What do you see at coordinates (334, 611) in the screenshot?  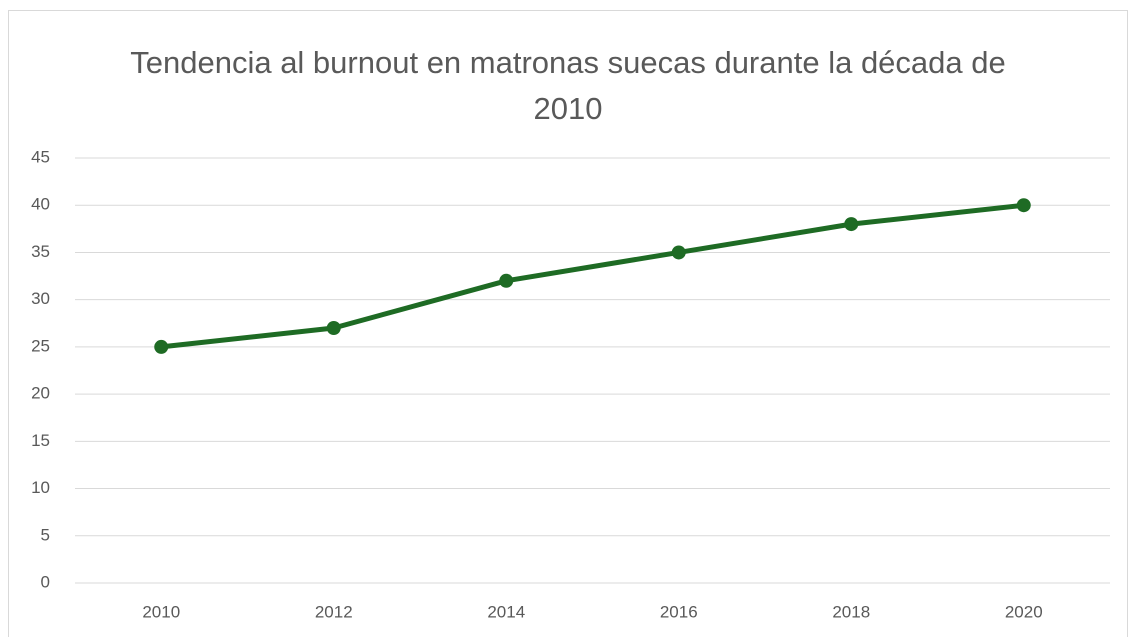 I see `x-tick-label: 2012` at bounding box center [334, 611].